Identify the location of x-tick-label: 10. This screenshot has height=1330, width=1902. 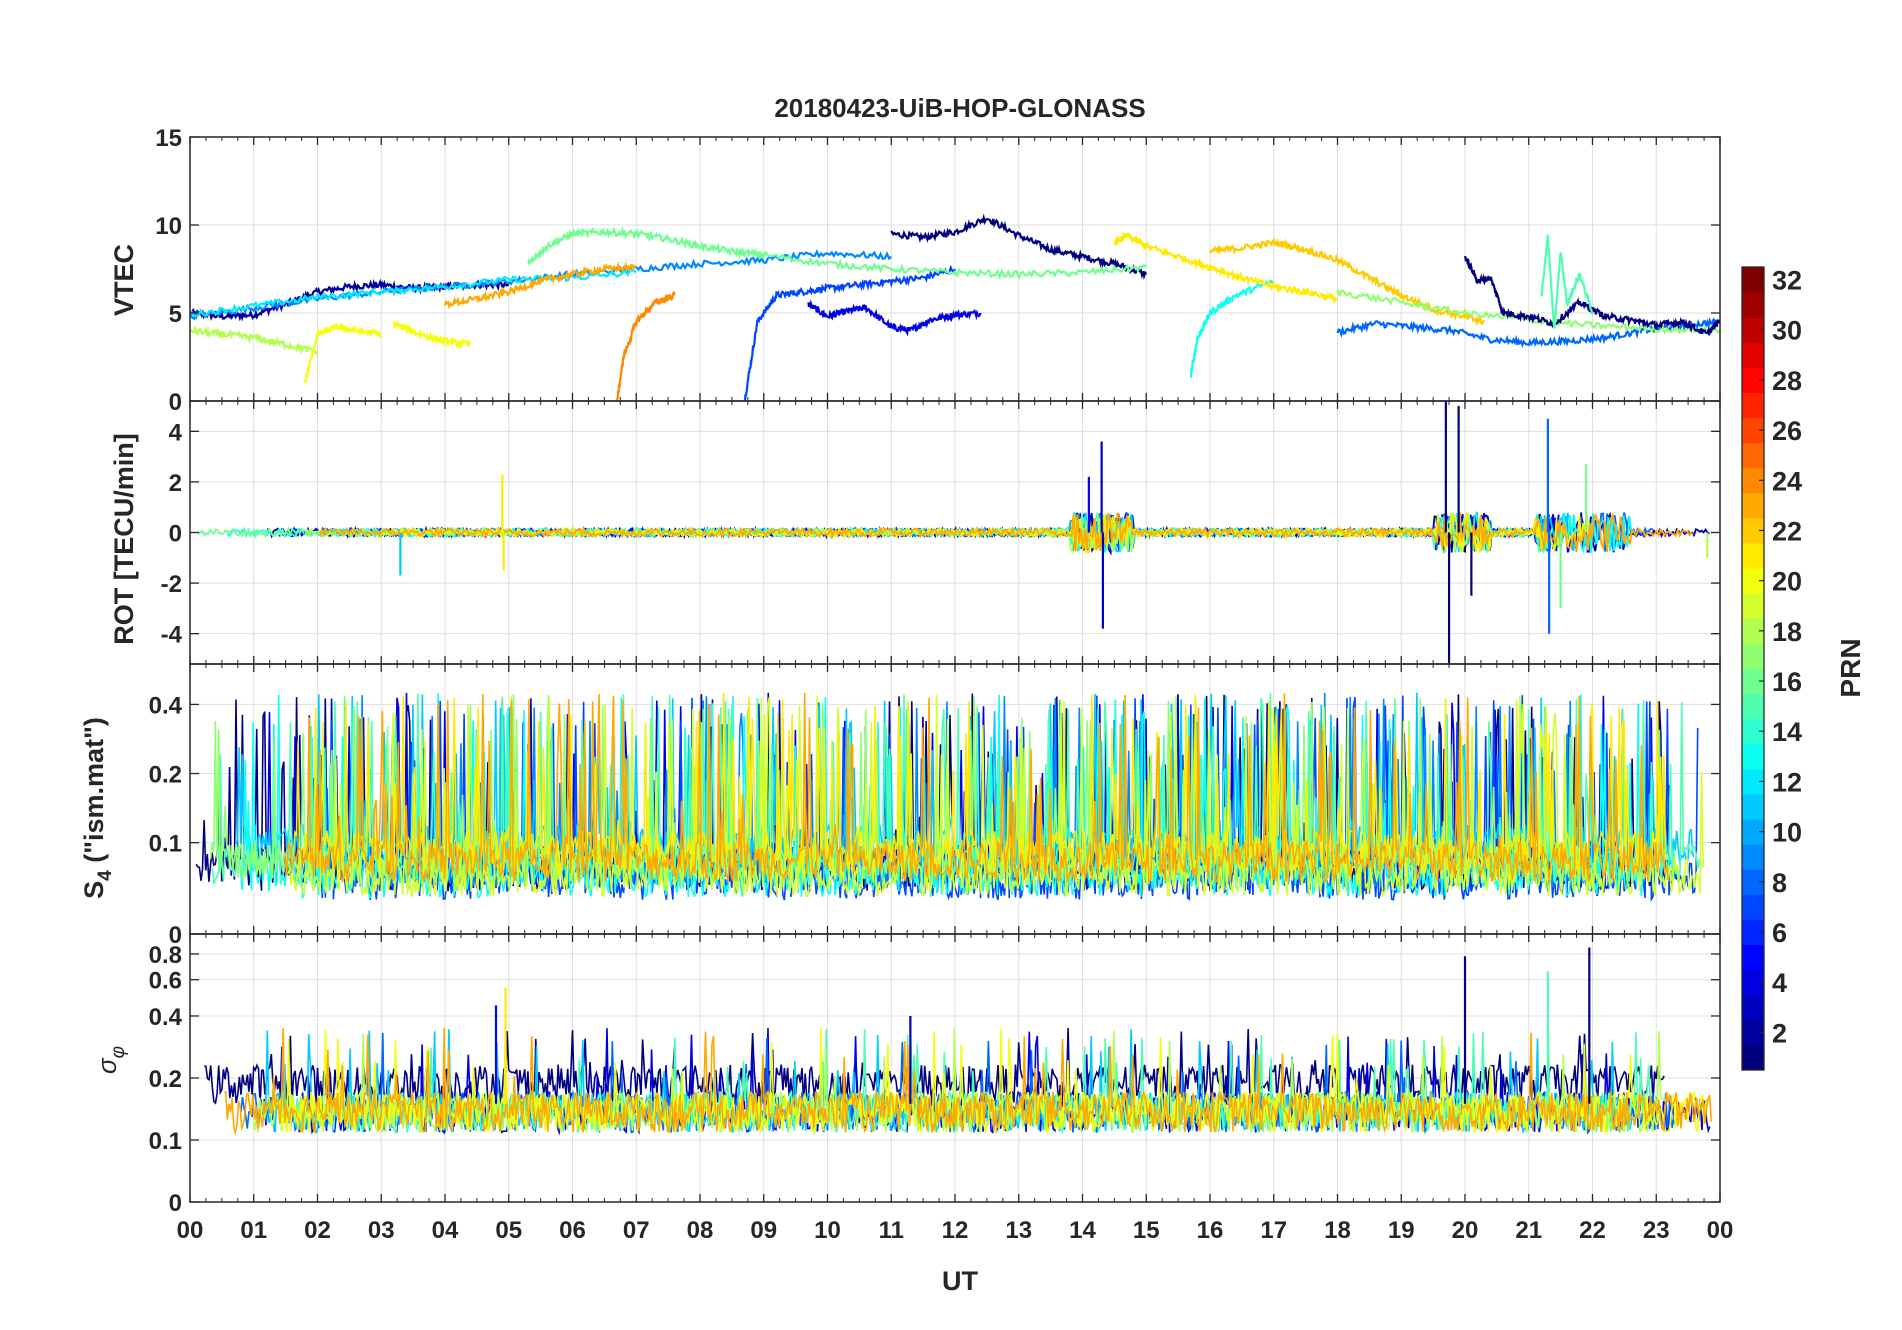
(827, 1230).